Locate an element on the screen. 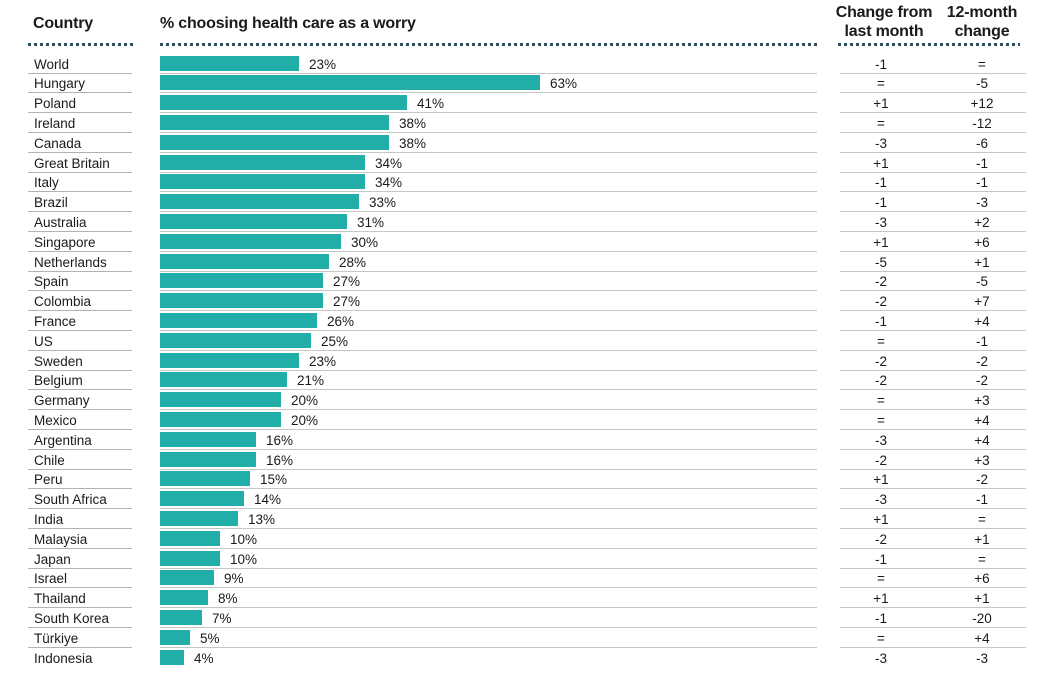  country-row: Belgium 21% -2 -2 is located at coordinates (519, 382).